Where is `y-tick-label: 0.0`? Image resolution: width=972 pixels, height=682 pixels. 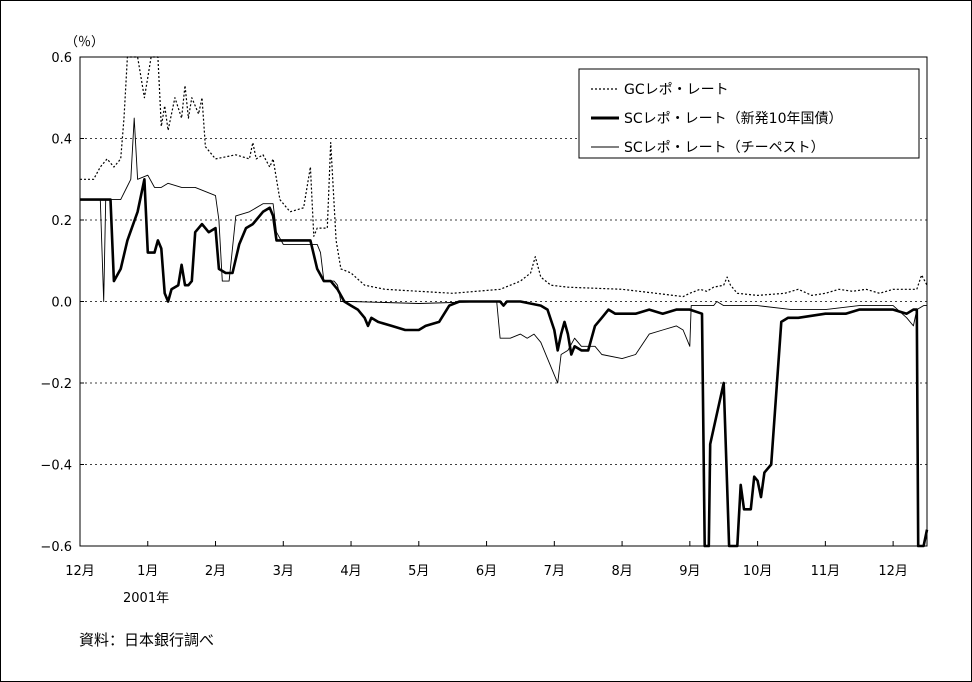 y-tick-label: 0.0 is located at coordinates (61, 303).